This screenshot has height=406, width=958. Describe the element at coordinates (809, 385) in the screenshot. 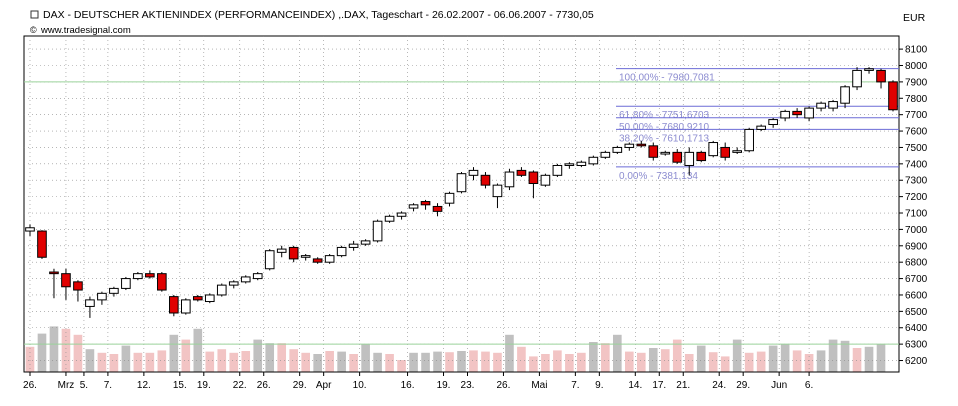

I see `x-tick-label: 6.` at that location.